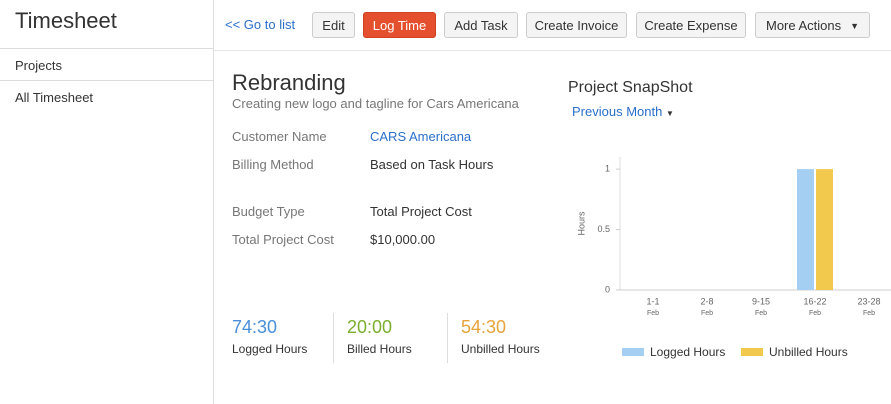 This screenshot has height=404, width=891. Describe the element at coordinates (370, 327) in the screenshot. I see `stat-value: 20:00` at that location.